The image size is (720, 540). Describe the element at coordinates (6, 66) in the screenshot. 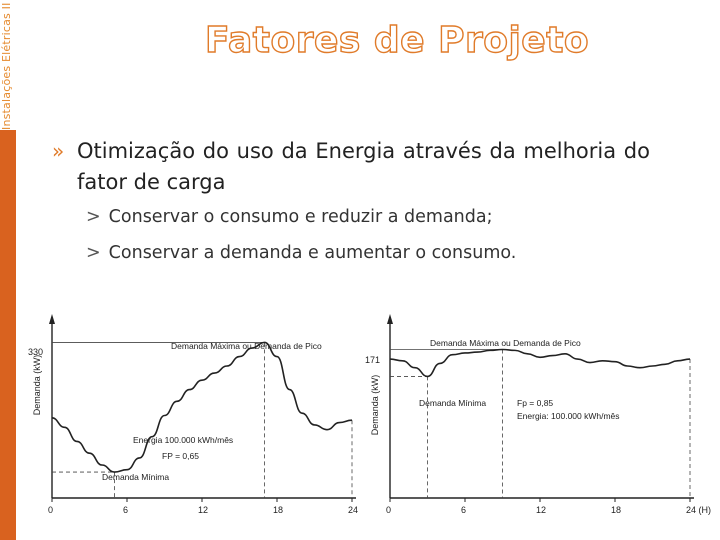

I see `sidebar-label: Instalações Elétricas II` at that location.